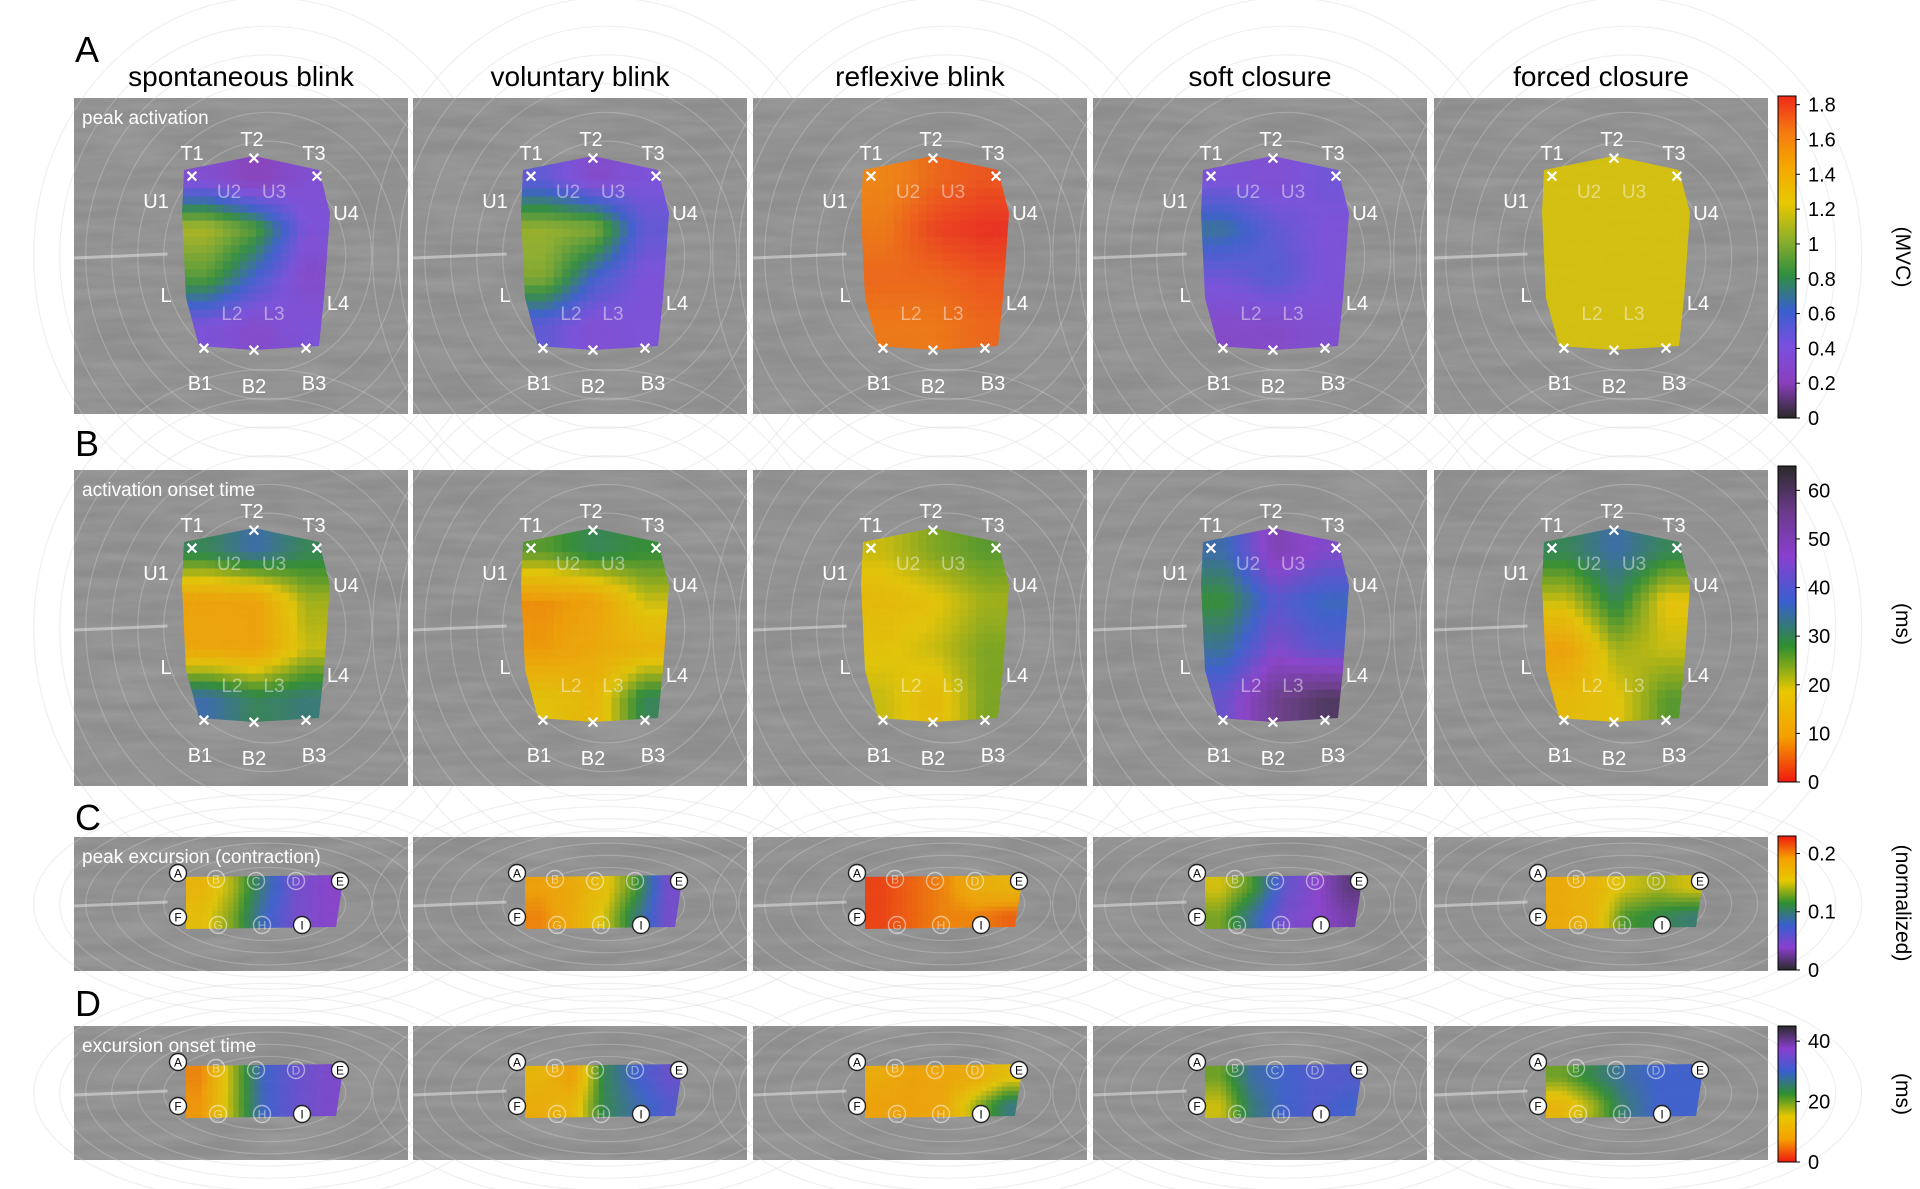  What do you see at coordinates (581, 76) in the screenshot?
I see `condition-title: voluntary blink` at bounding box center [581, 76].